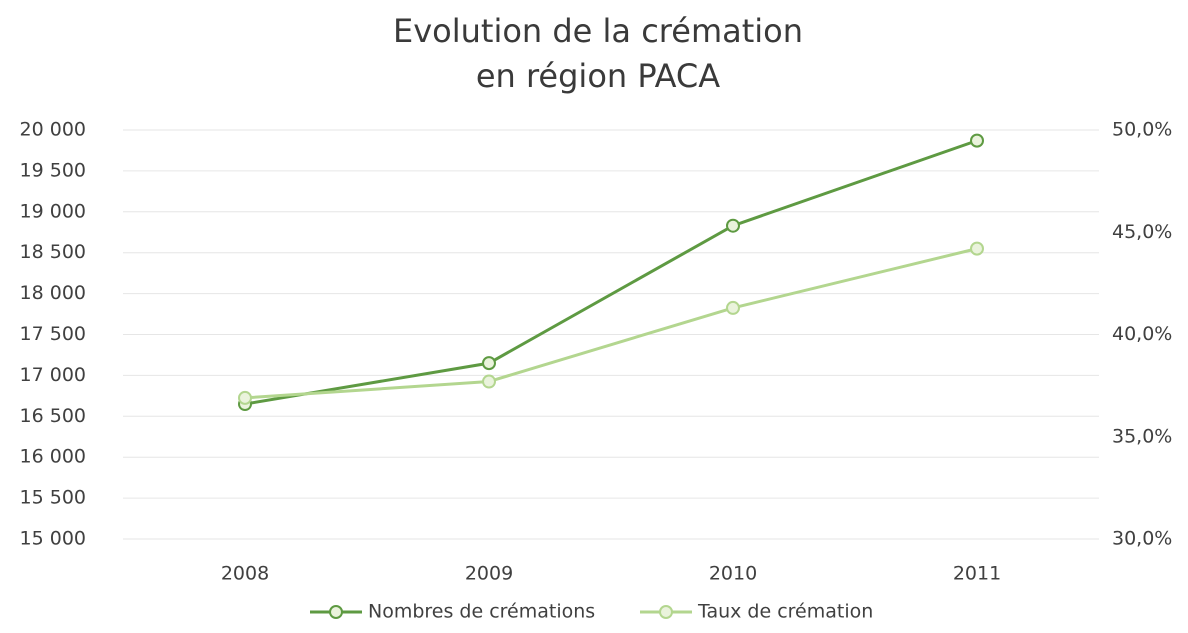 The image size is (1188, 633). What do you see at coordinates (1142, 436) in the screenshot?
I see `y2-tick-label: 35,0%` at bounding box center [1142, 436].